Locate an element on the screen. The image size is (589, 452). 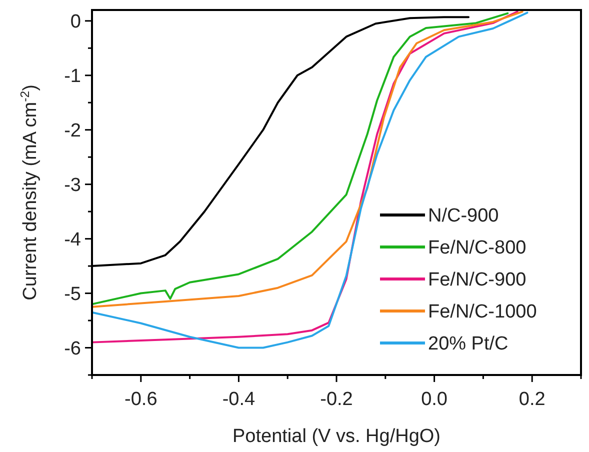
legend-label: Fe/N/C-1000 is located at coordinates (482, 312).